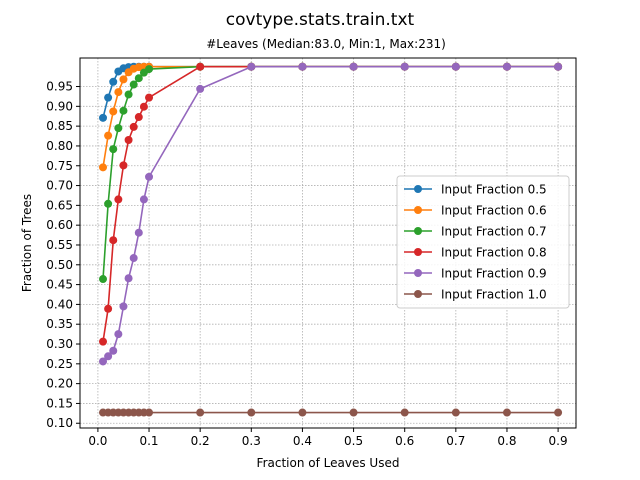 This screenshot has height=480, width=640. What do you see at coordinates (494, 211) in the screenshot?
I see `legend-label: Input Fraction 0.6` at bounding box center [494, 211].